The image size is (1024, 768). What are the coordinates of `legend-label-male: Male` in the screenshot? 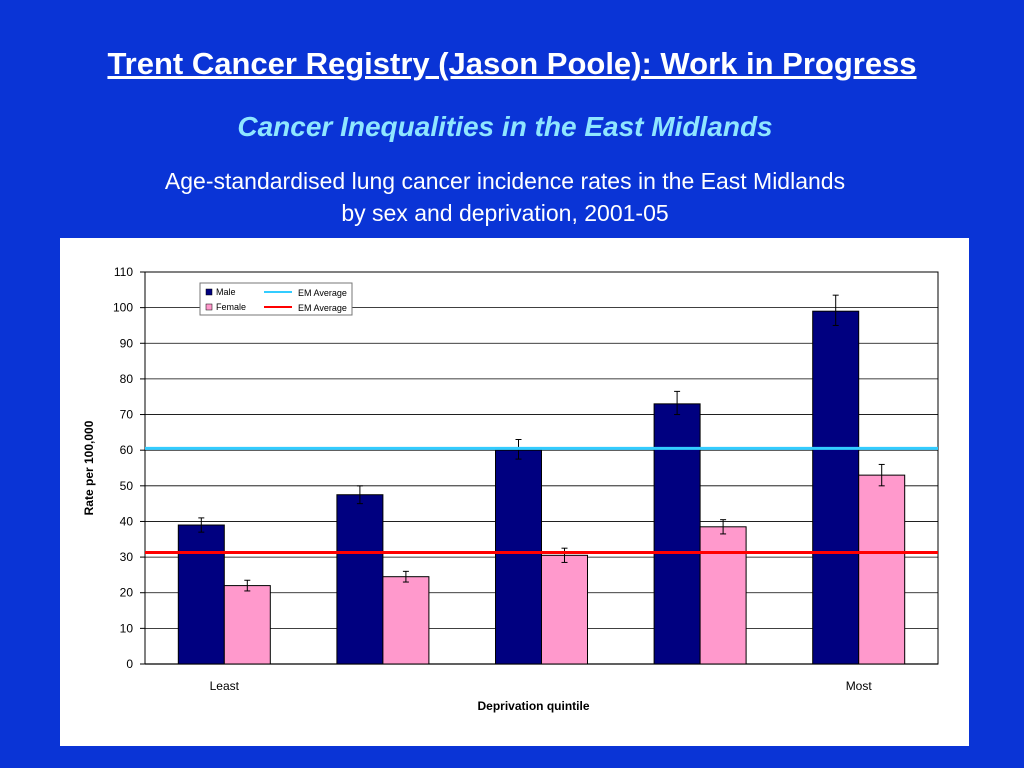 It's located at (226, 292).